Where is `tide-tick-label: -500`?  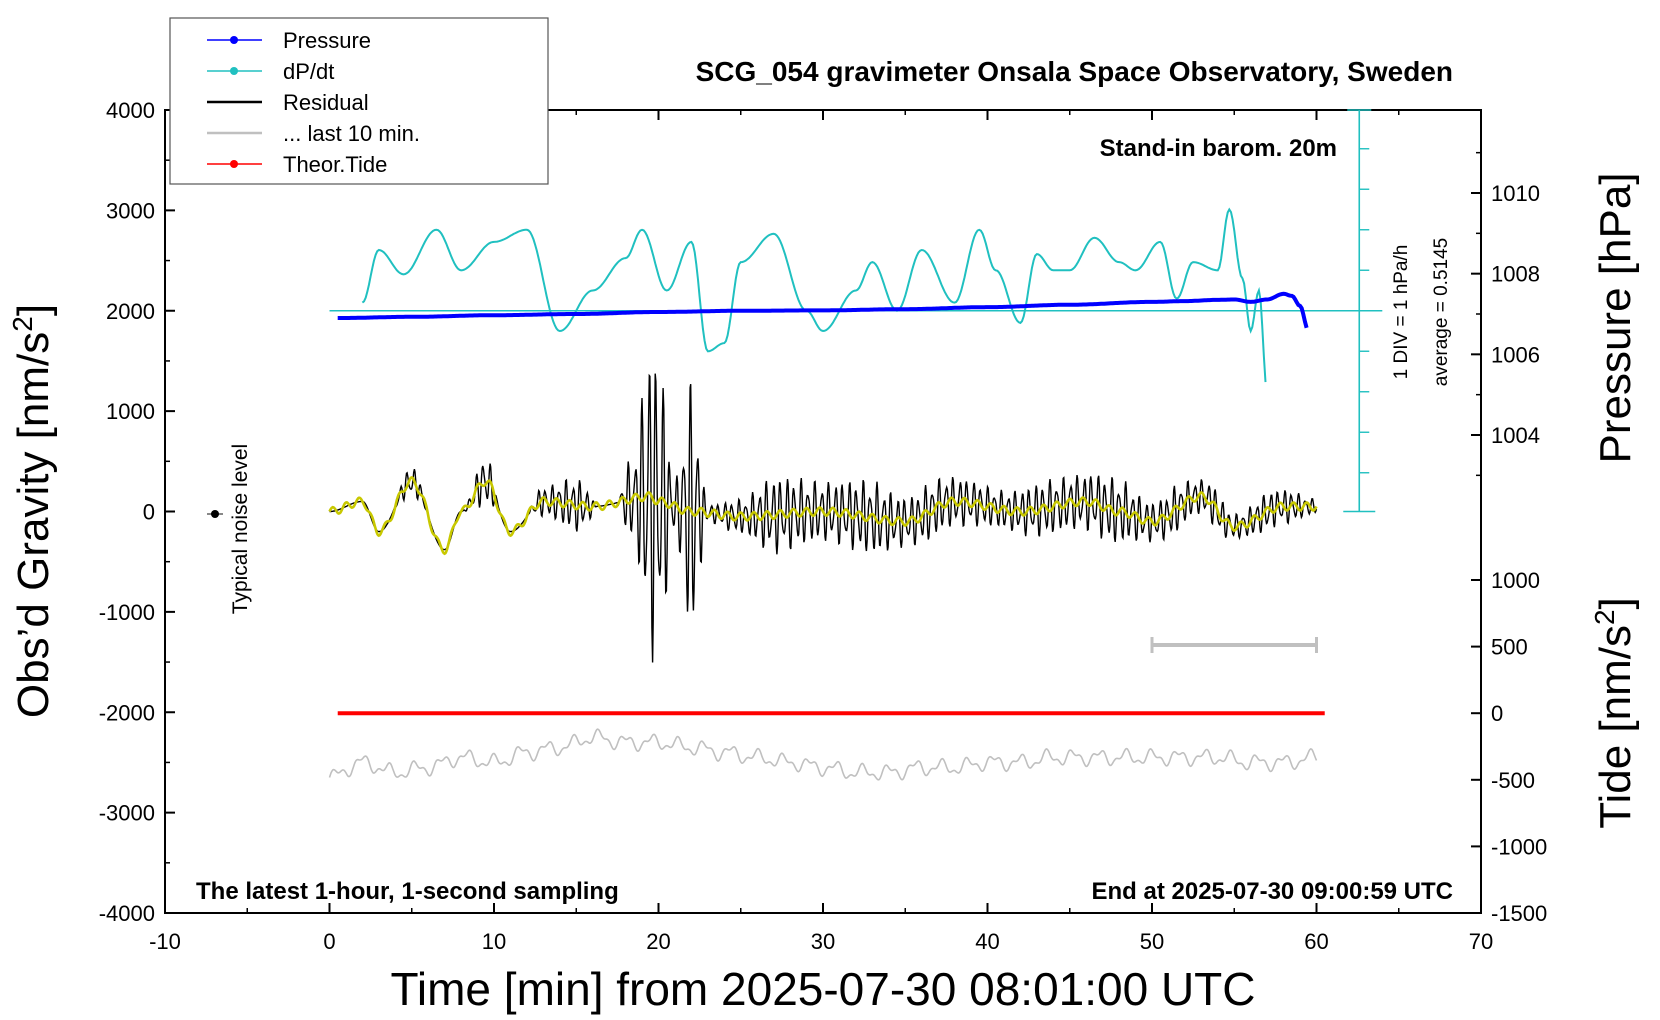
tide-tick-label: -500 is located at coordinates (1513, 780).